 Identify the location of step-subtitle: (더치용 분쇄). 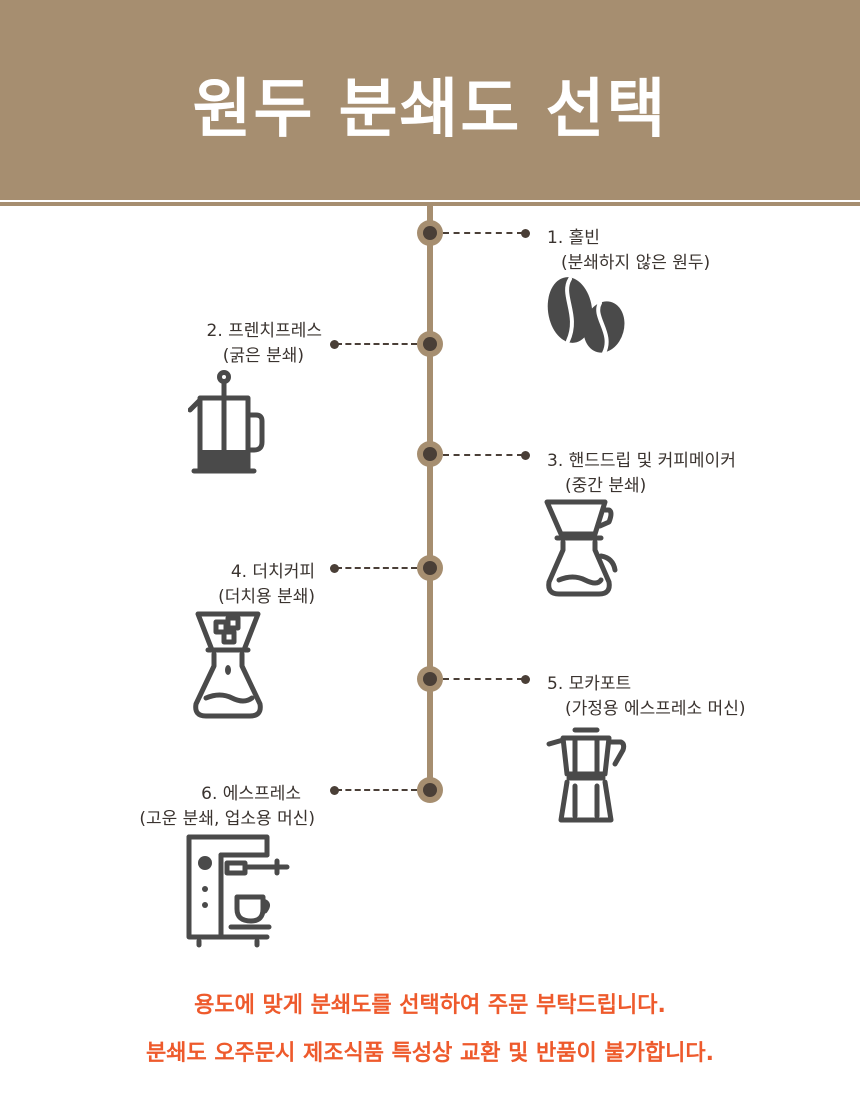
(266, 597).